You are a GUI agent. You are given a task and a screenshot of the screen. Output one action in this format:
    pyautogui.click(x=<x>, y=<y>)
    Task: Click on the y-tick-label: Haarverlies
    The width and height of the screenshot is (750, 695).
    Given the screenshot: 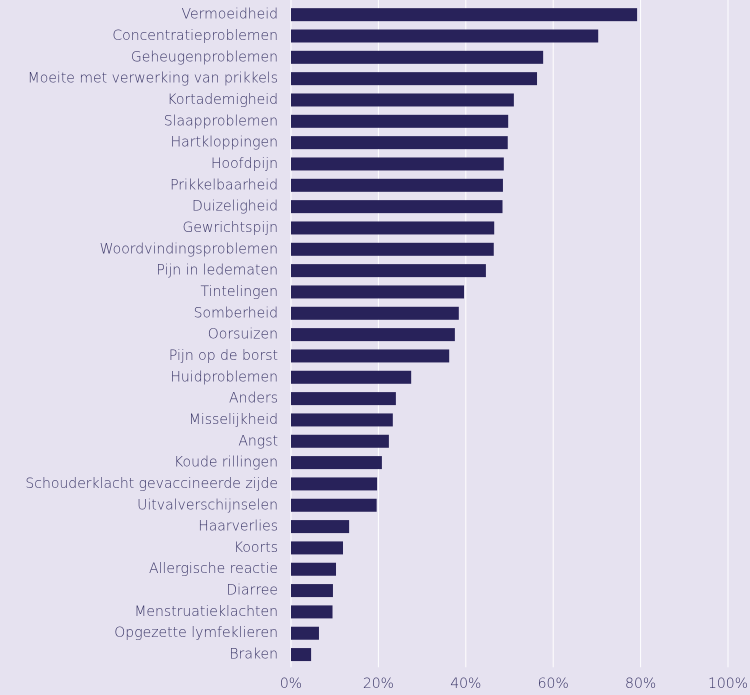 What is the action you would take?
    pyautogui.click(x=238, y=527)
    